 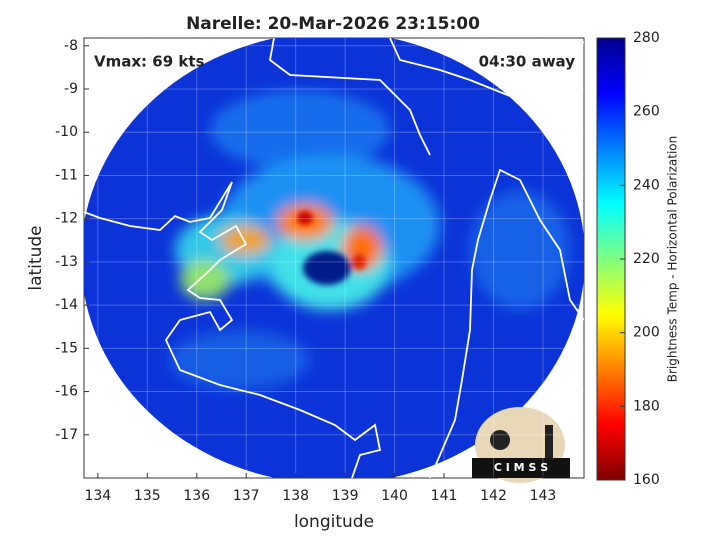 What do you see at coordinates (66, 348) in the screenshot?
I see `y-tick-label: -15` at bounding box center [66, 348].